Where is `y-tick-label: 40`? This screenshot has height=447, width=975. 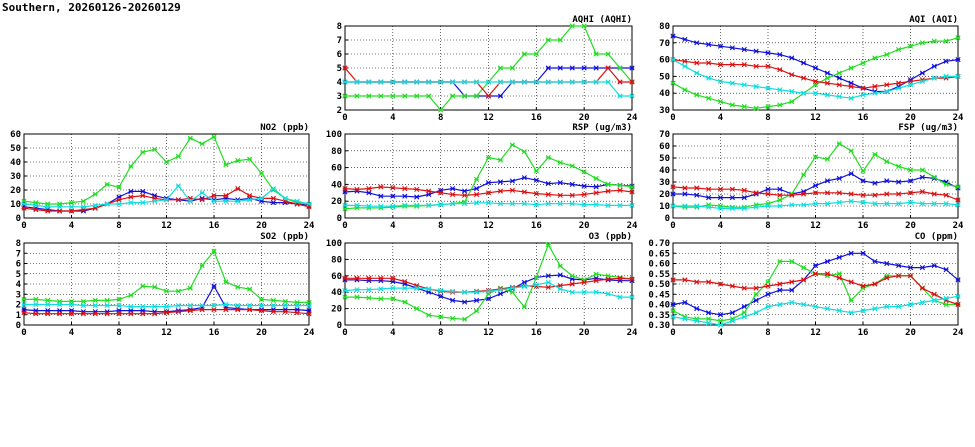 y-tick-label: 40 is located at coordinates (15, 163).